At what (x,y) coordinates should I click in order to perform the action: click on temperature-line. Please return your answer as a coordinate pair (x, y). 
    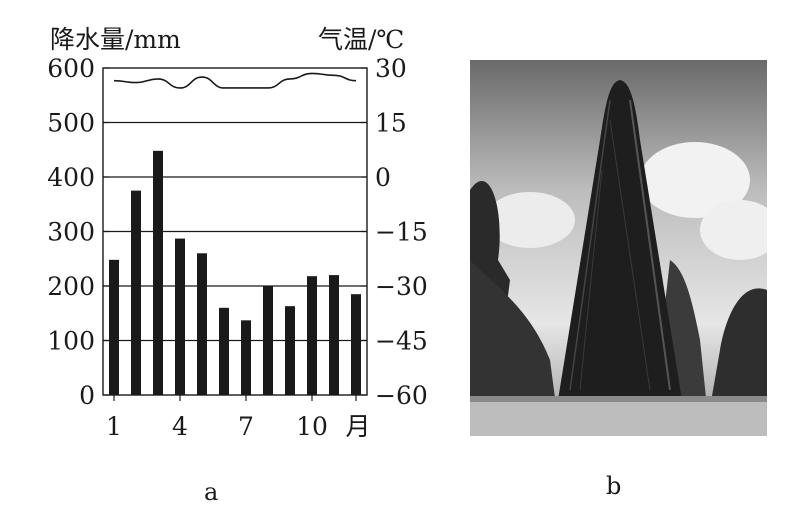
    Looking at the image, I should click on (235, 80).